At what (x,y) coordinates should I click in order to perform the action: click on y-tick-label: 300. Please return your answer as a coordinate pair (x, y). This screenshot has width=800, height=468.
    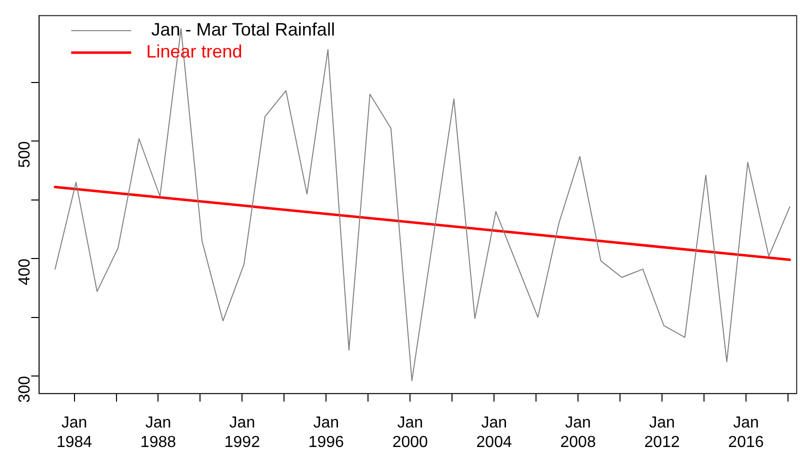
    Looking at the image, I should click on (25, 389).